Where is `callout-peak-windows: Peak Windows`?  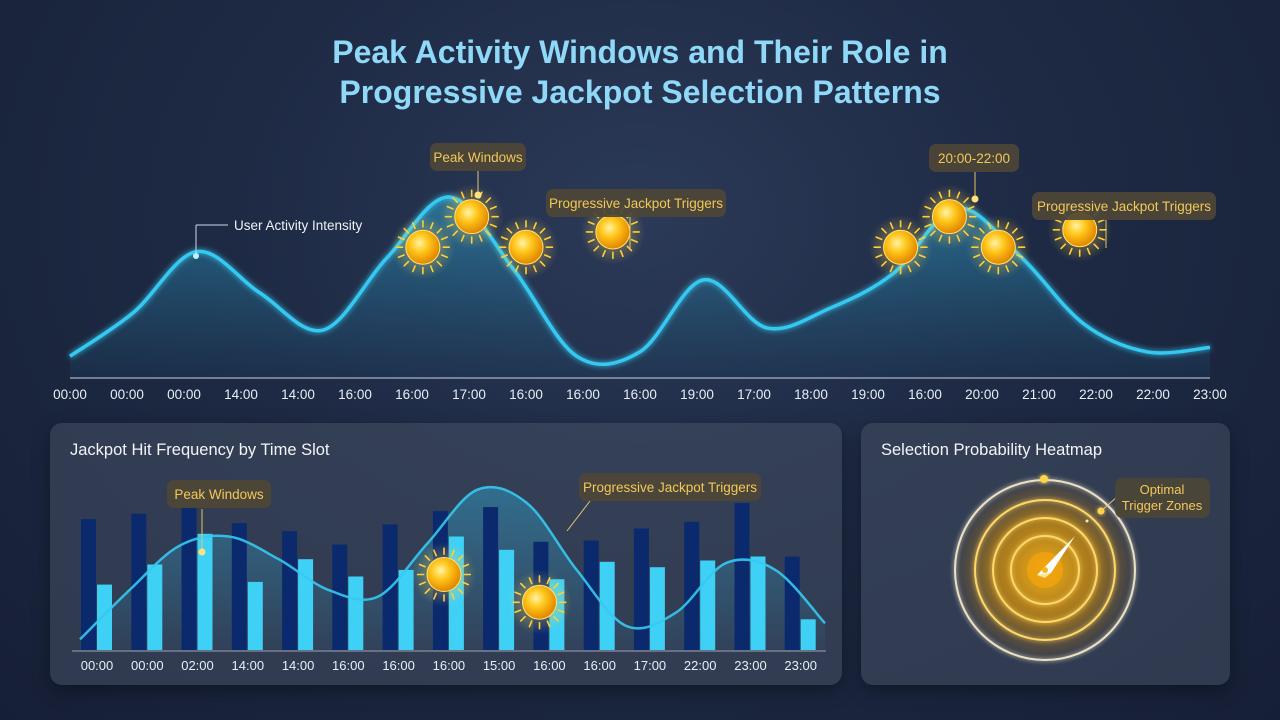
callout-peak-windows: Peak Windows is located at coordinates (478, 157).